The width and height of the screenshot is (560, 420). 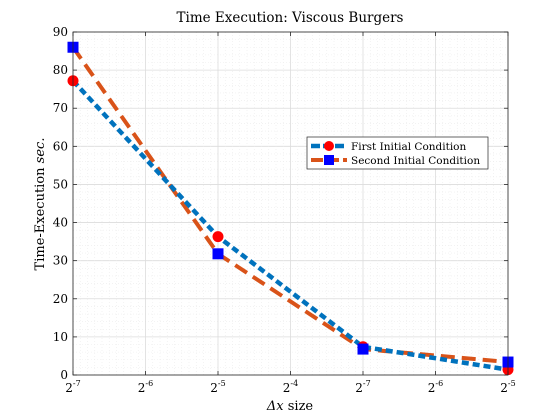 I want to click on y-tick-label: 20, so click(x=60, y=299).